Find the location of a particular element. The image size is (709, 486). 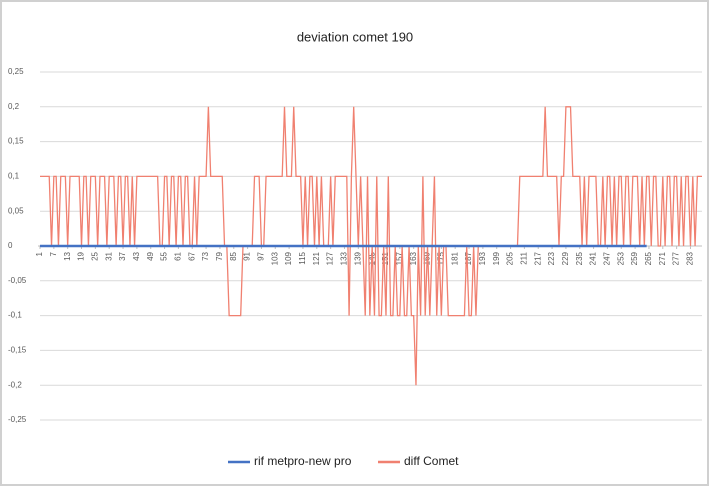

x-tick-label: 115 is located at coordinates (302, 257).